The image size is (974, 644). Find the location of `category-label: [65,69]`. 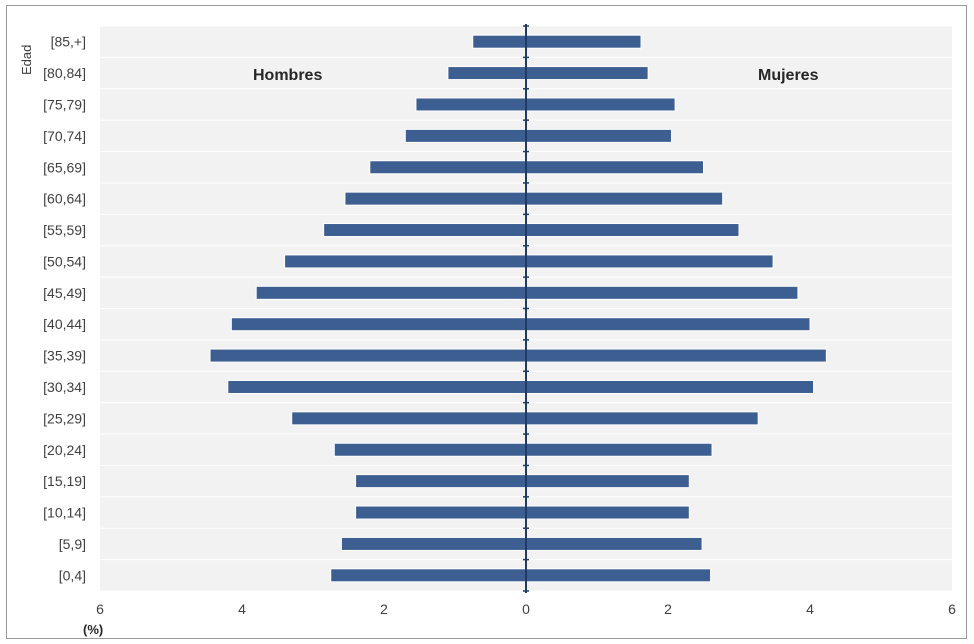

category-label: [65,69] is located at coordinates (64, 167).